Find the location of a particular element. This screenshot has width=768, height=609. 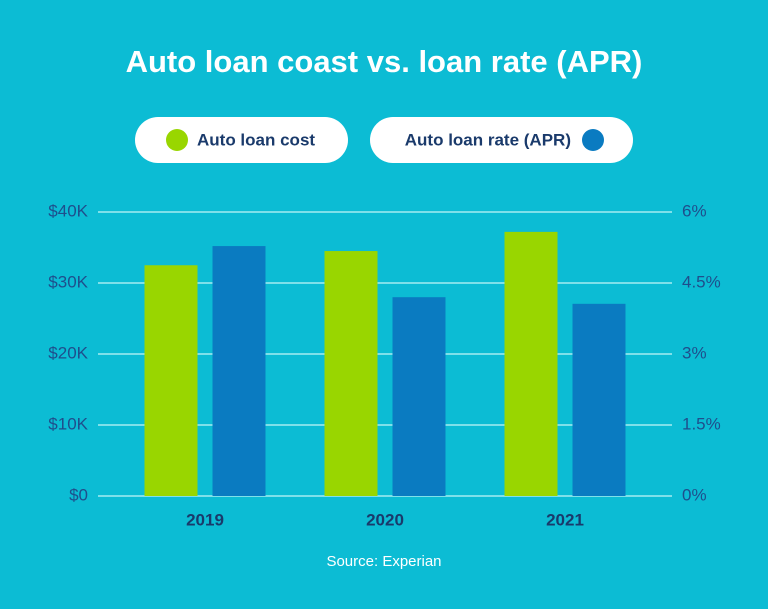

y-tick-label: $30K is located at coordinates (68, 281).